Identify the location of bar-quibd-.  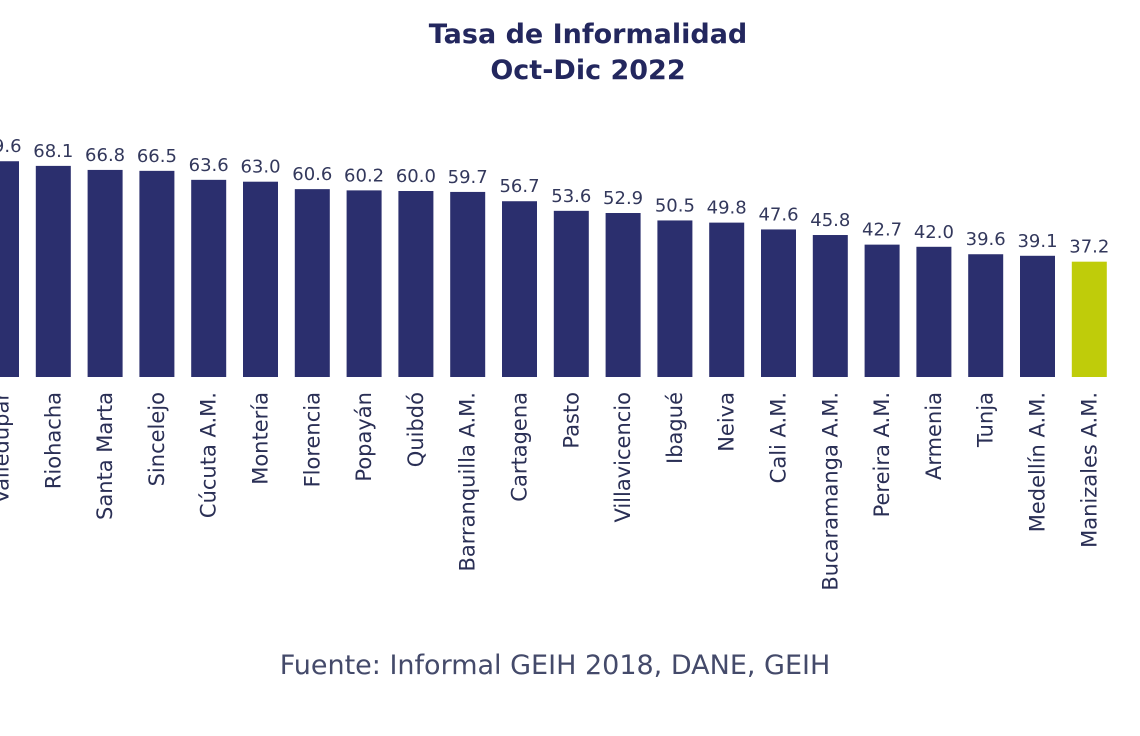
(416, 284).